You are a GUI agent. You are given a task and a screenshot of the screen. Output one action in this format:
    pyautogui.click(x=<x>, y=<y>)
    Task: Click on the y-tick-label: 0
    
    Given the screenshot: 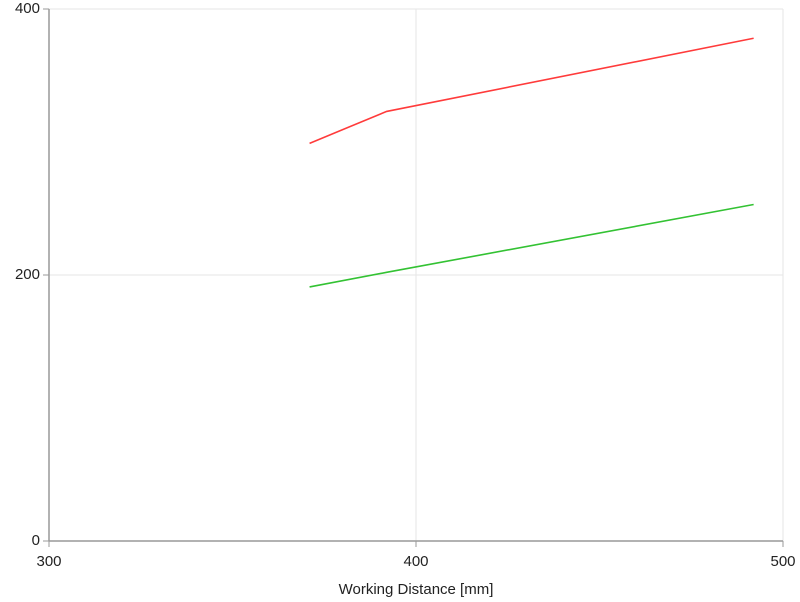 What is the action you would take?
    pyautogui.click(x=36, y=540)
    